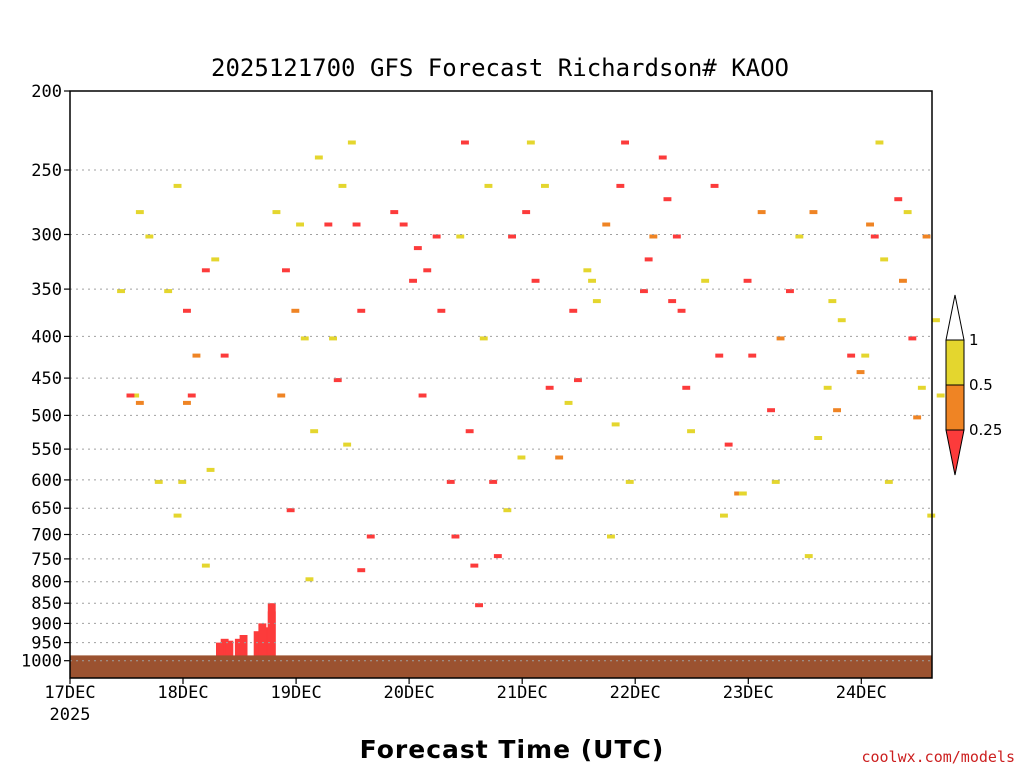 This screenshot has height=768, width=1024. I want to click on y-tick-label: 300, so click(46, 236).